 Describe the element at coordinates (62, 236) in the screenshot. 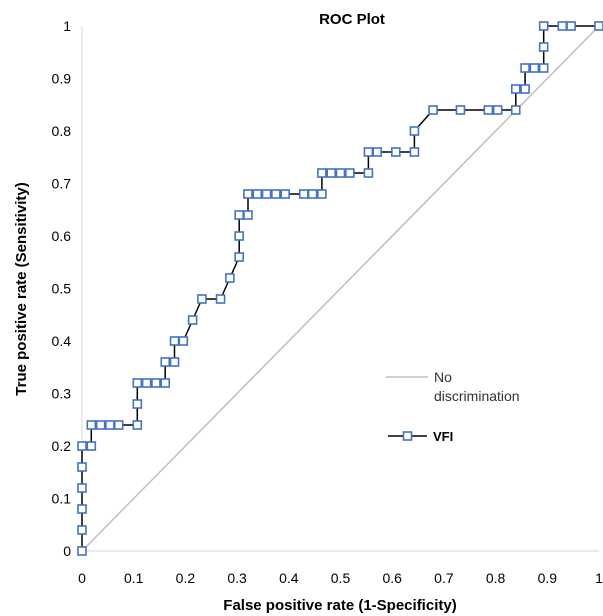

I see `y-tick-label: 0.6` at that location.